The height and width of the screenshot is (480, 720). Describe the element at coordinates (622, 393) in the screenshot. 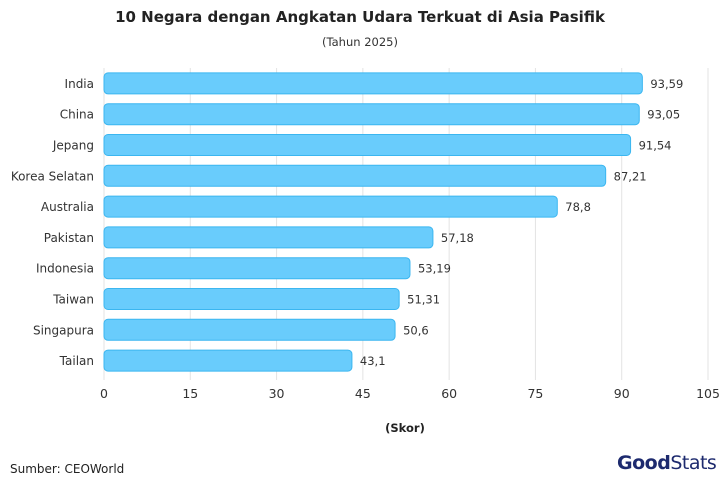

I see `x-tick-label: 90` at that location.